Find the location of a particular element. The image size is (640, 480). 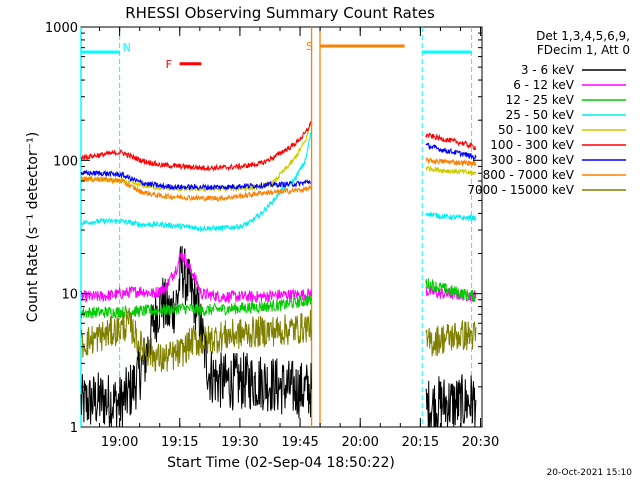

y-tick-label: 100 is located at coordinates (65, 161).